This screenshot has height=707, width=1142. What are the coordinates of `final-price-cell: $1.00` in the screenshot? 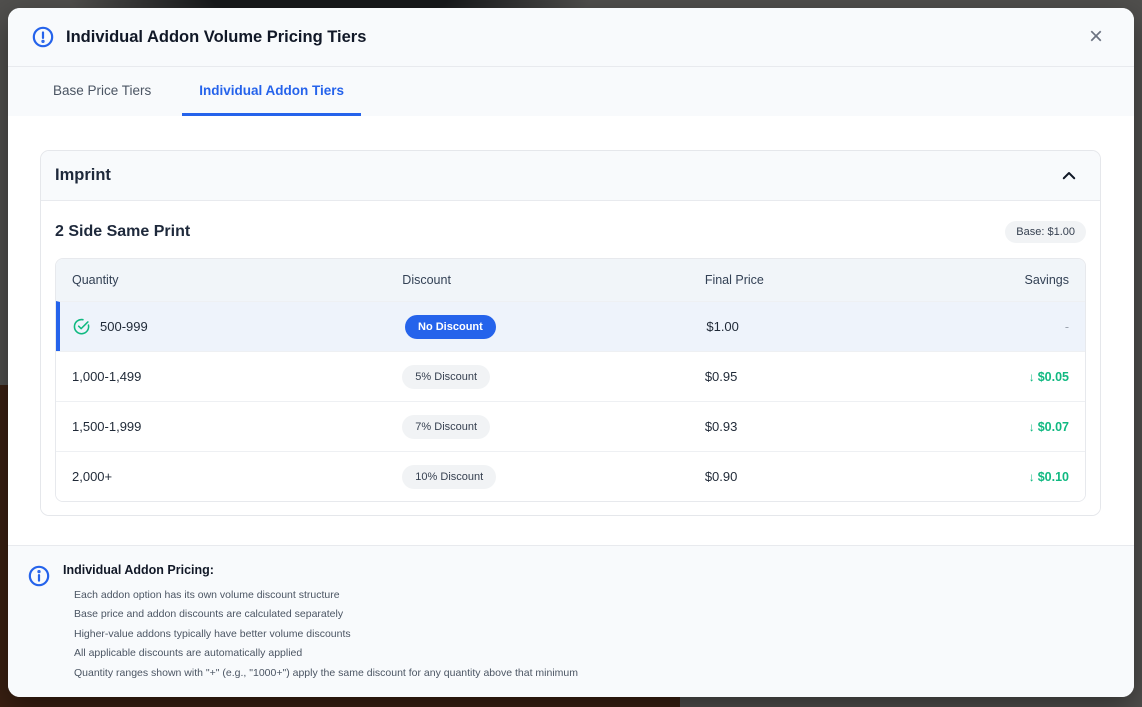 It's located at (722, 326).